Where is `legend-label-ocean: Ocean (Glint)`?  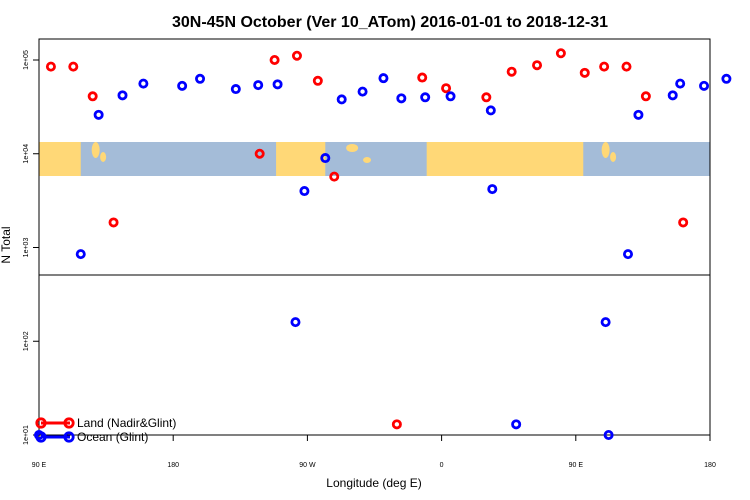 legend-label-ocean: Ocean (Glint) is located at coordinates (112, 437).